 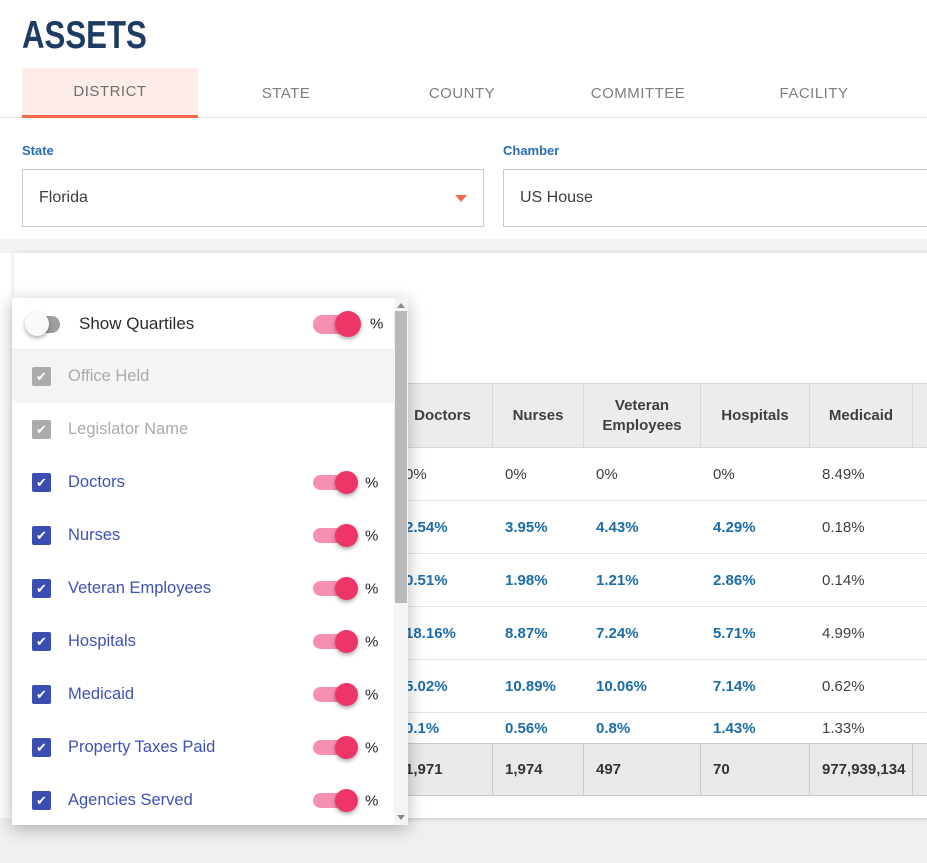 I want to click on chamber-select-value: US House, so click(x=556, y=197).